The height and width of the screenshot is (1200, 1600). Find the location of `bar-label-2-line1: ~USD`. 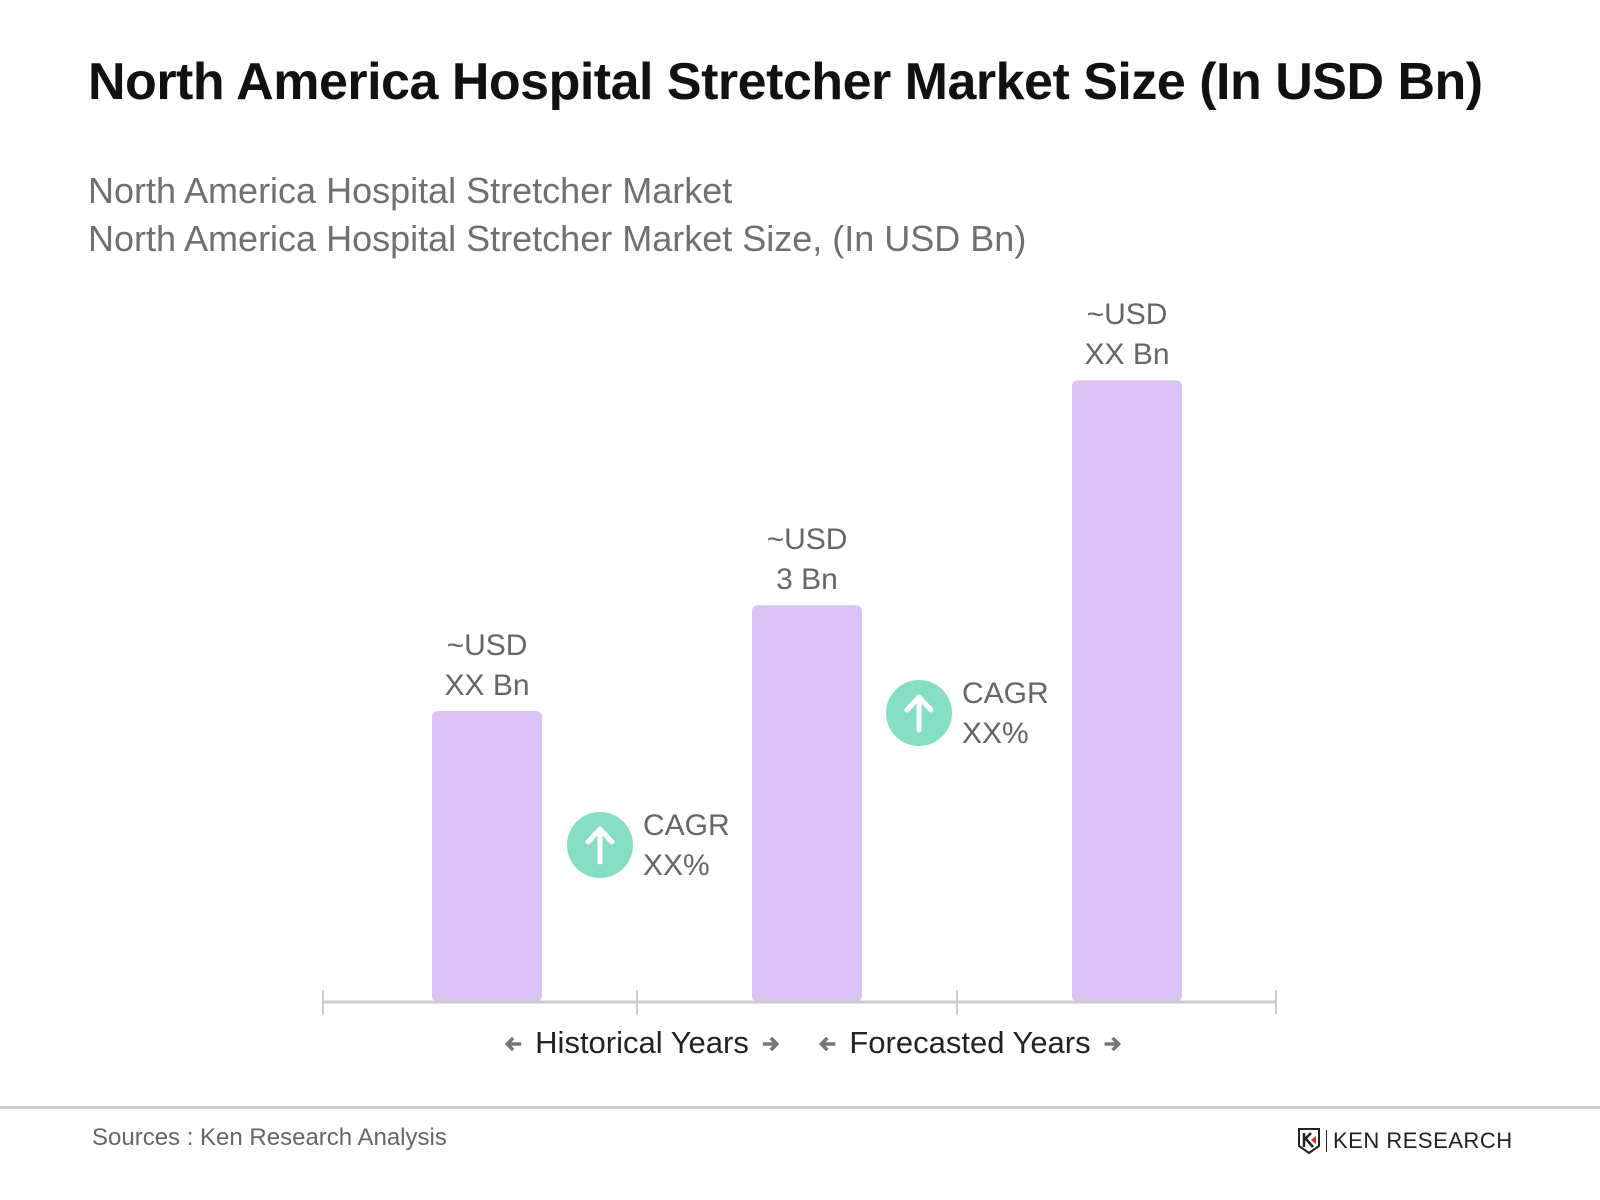

bar-label-2-line1: ~USD is located at coordinates (807, 539).